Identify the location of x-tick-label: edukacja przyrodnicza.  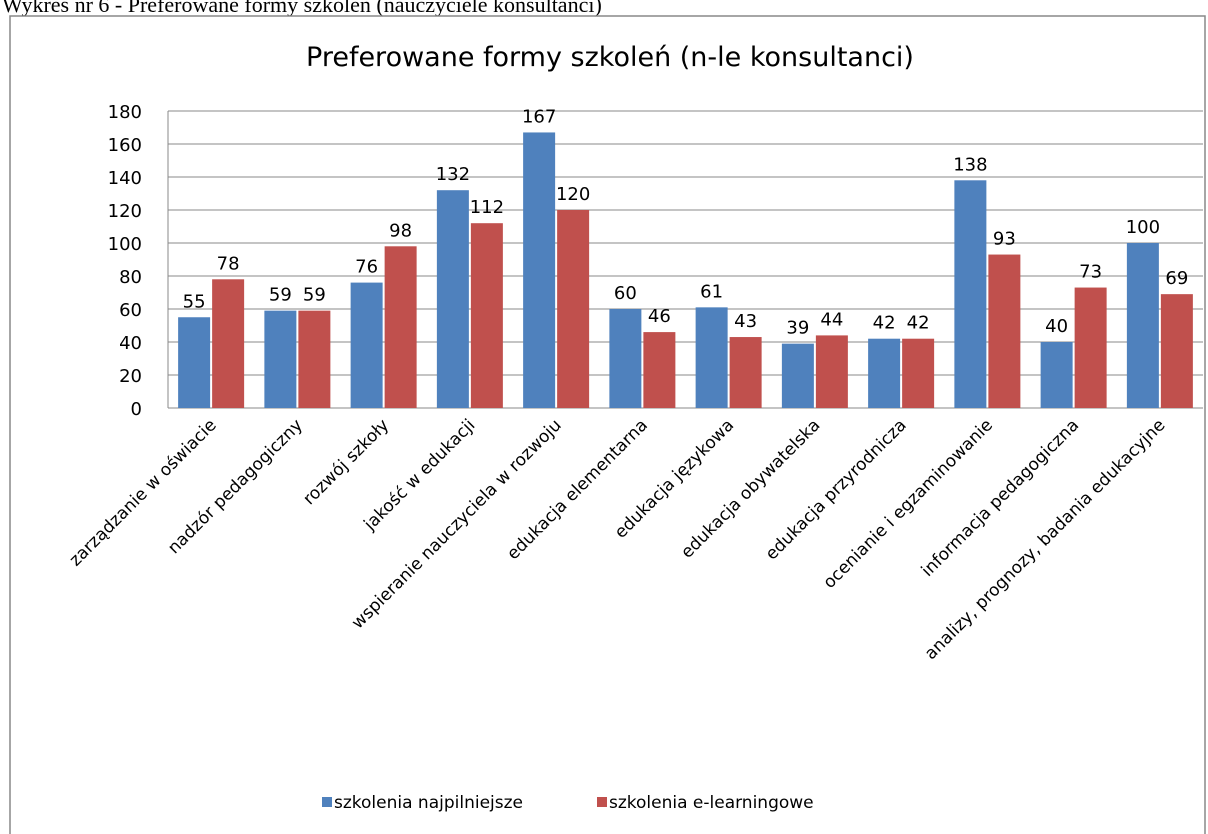
(836, 489).